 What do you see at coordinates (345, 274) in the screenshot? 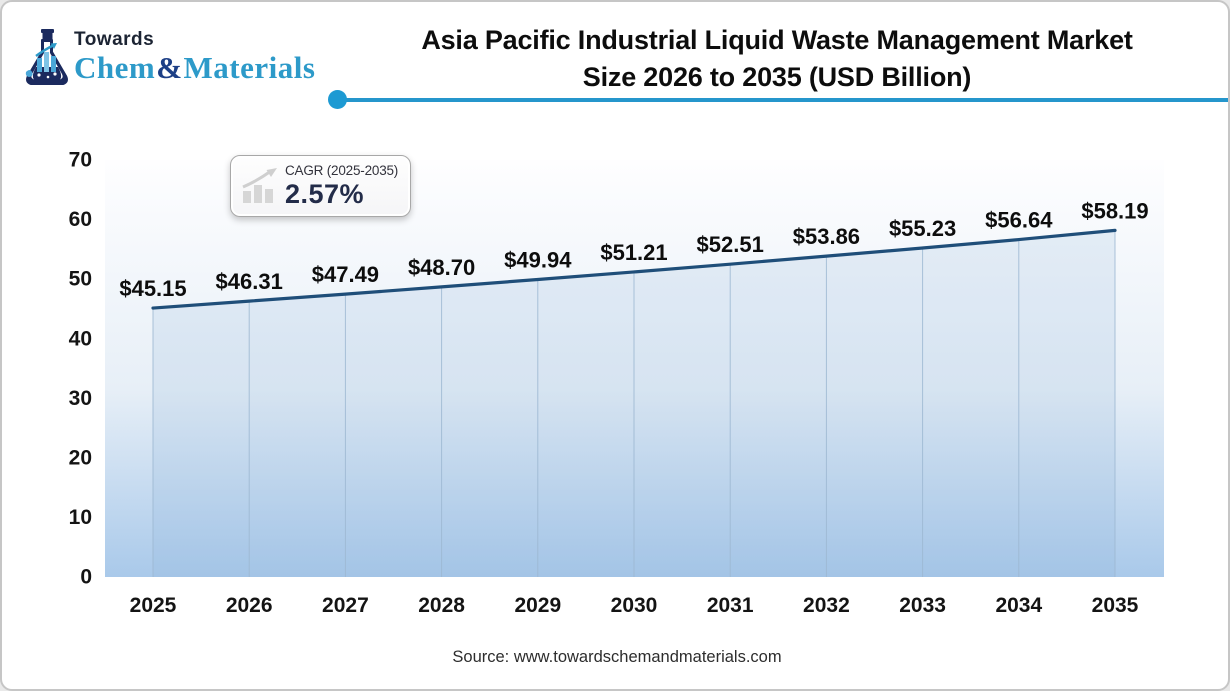
I see `data-label: $47.49` at bounding box center [345, 274].